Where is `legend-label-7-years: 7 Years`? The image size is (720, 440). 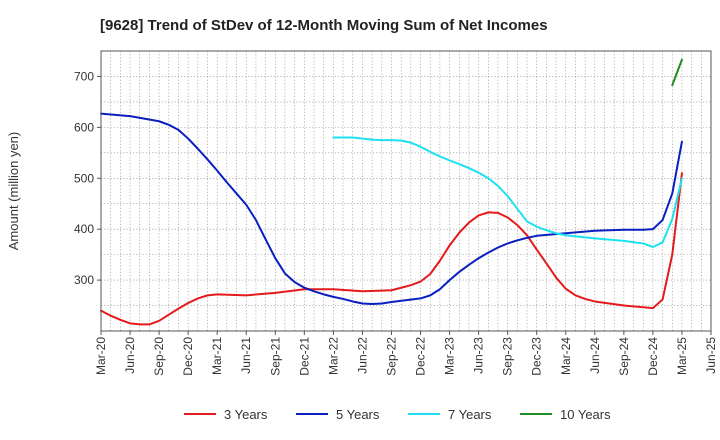
legend-label-7-years: 7 Years is located at coordinates (470, 414).